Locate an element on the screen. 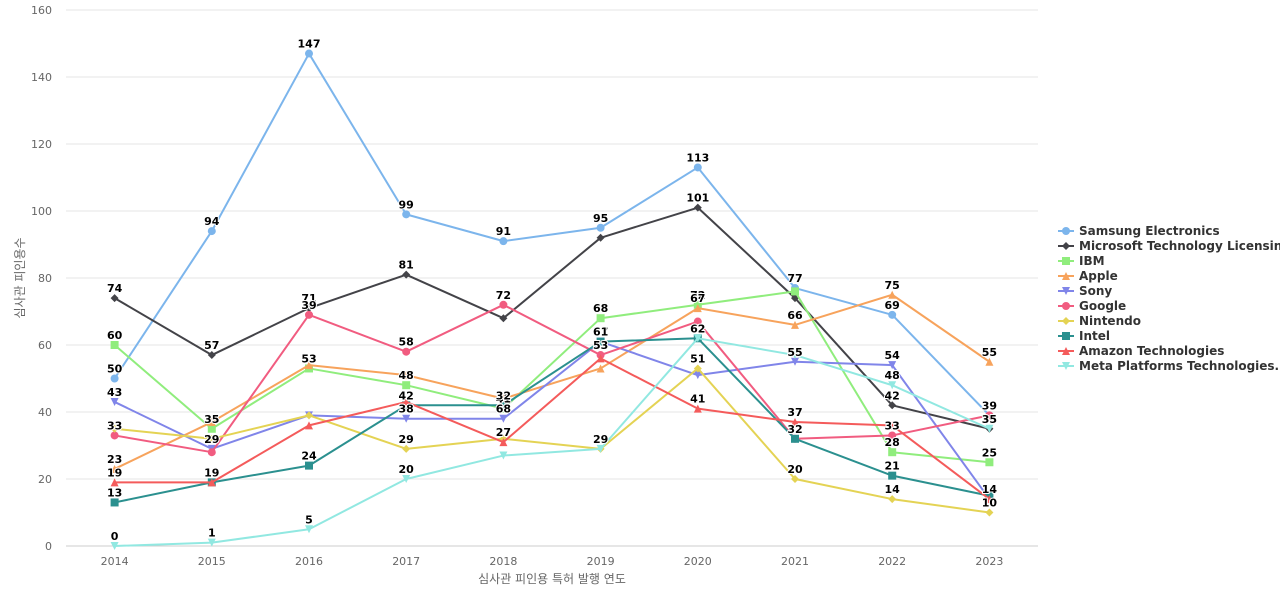  data-label: 75 is located at coordinates (892, 285).